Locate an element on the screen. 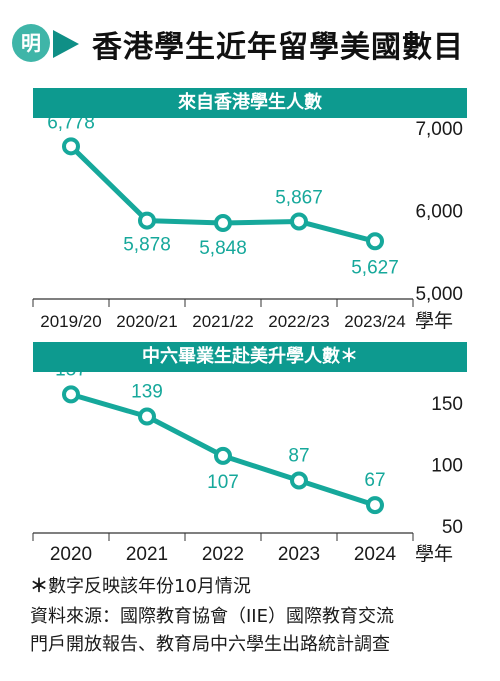 The height and width of the screenshot is (681, 500). c2-ytick-label: 150 is located at coordinates (447, 404).